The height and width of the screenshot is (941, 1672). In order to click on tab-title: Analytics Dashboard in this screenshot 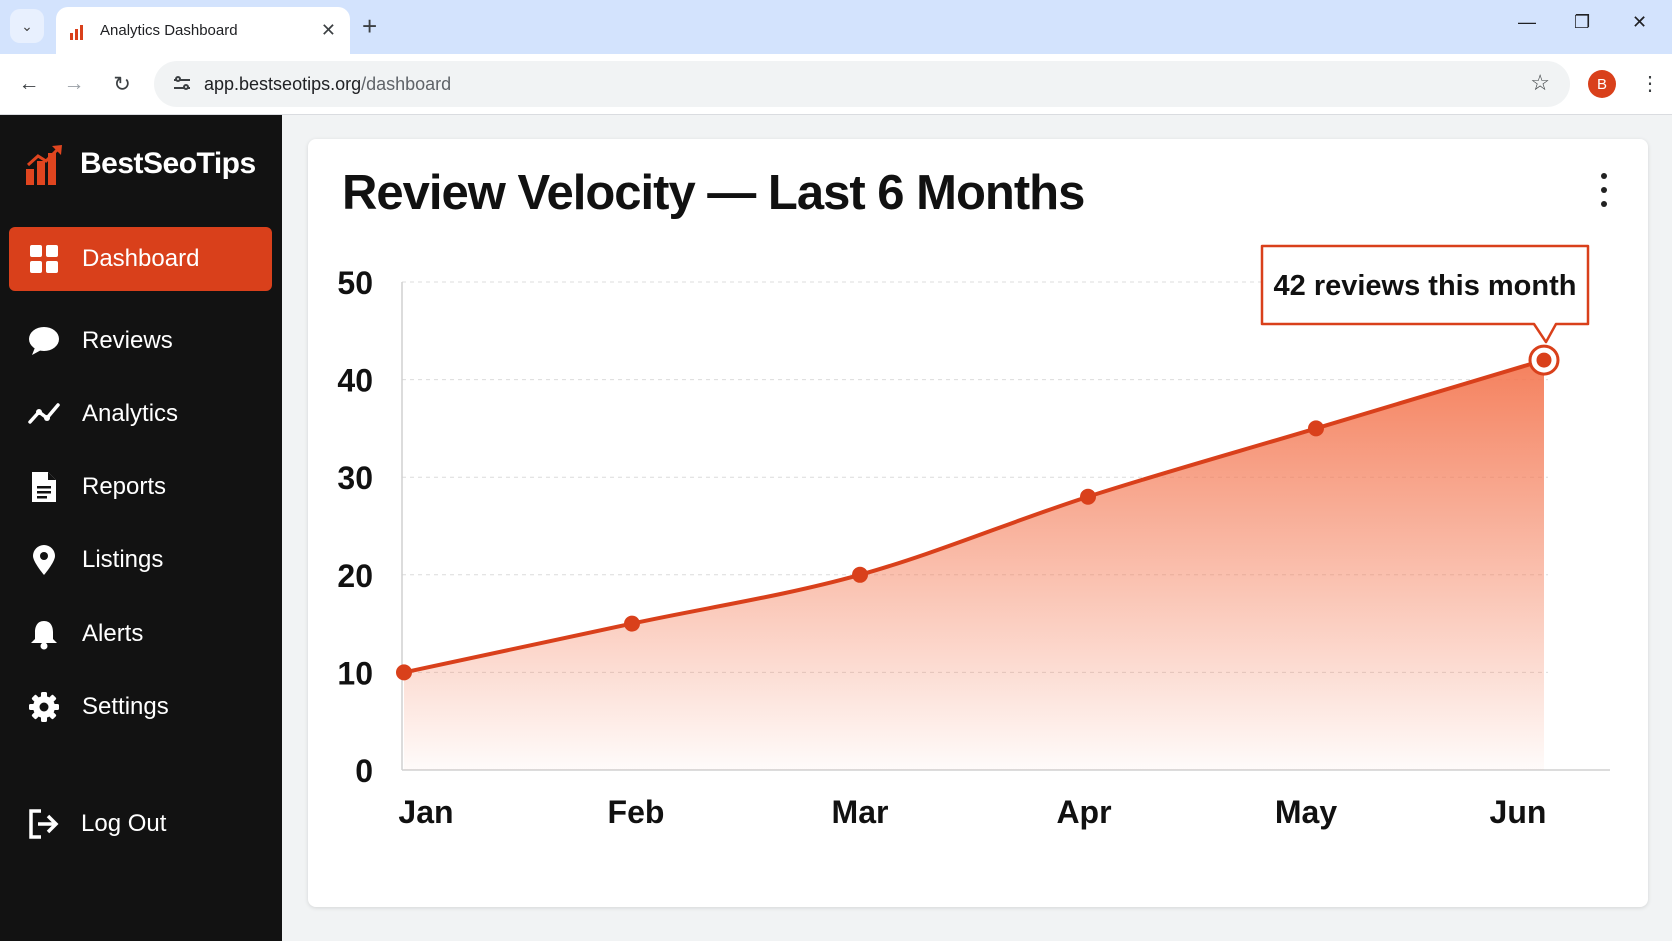, I will do `click(169, 30)`.